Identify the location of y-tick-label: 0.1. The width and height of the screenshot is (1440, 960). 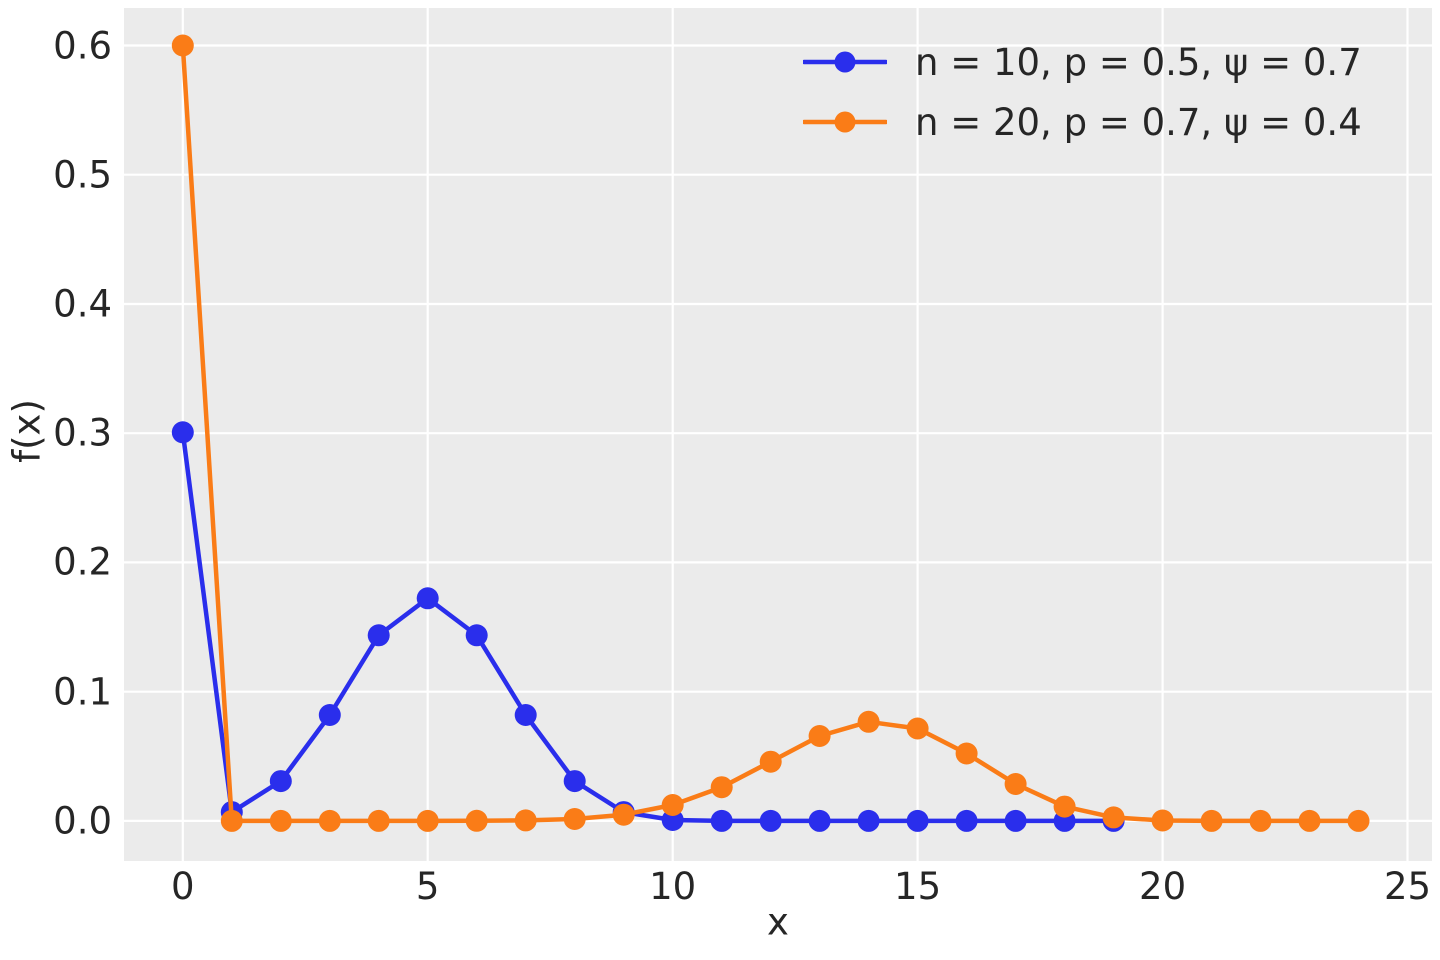
(82, 692).